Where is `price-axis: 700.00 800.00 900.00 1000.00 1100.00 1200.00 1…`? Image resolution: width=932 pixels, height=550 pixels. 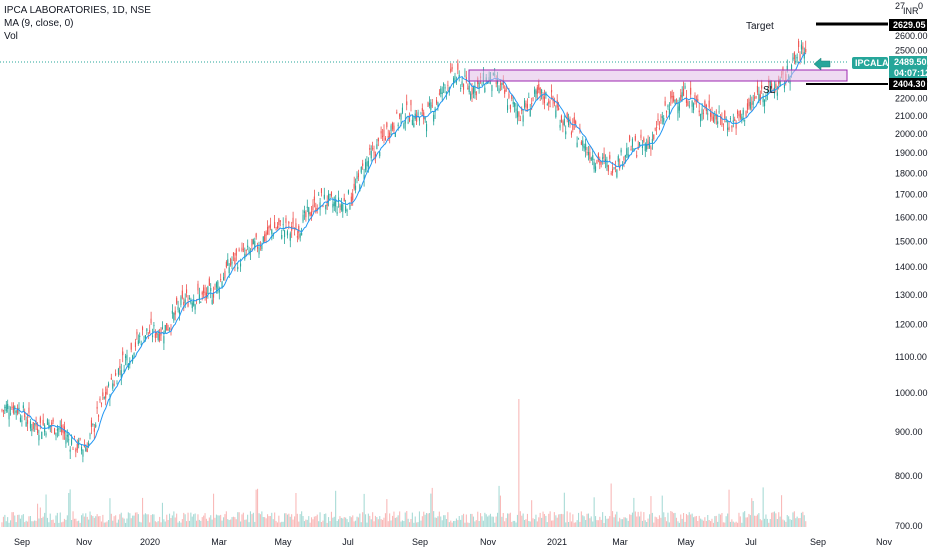
price-axis: 700.00 800.00 900.00 1000.00 1100.00 1200.00 1… is located at coordinates (911, 281).